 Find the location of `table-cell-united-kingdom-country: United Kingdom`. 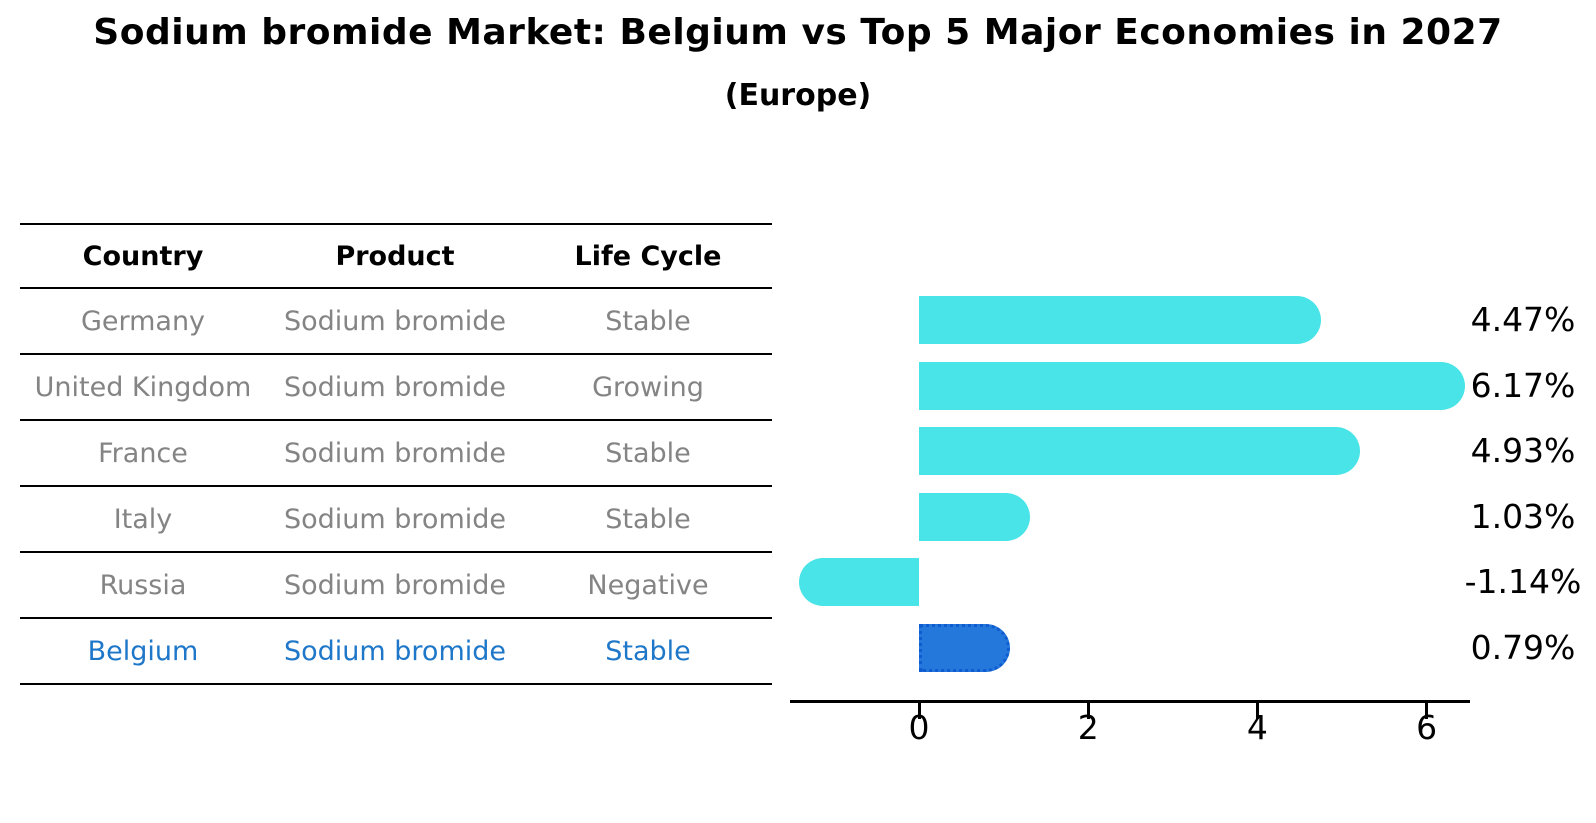

table-cell-united-kingdom-country: United Kingdom is located at coordinates (143, 387).